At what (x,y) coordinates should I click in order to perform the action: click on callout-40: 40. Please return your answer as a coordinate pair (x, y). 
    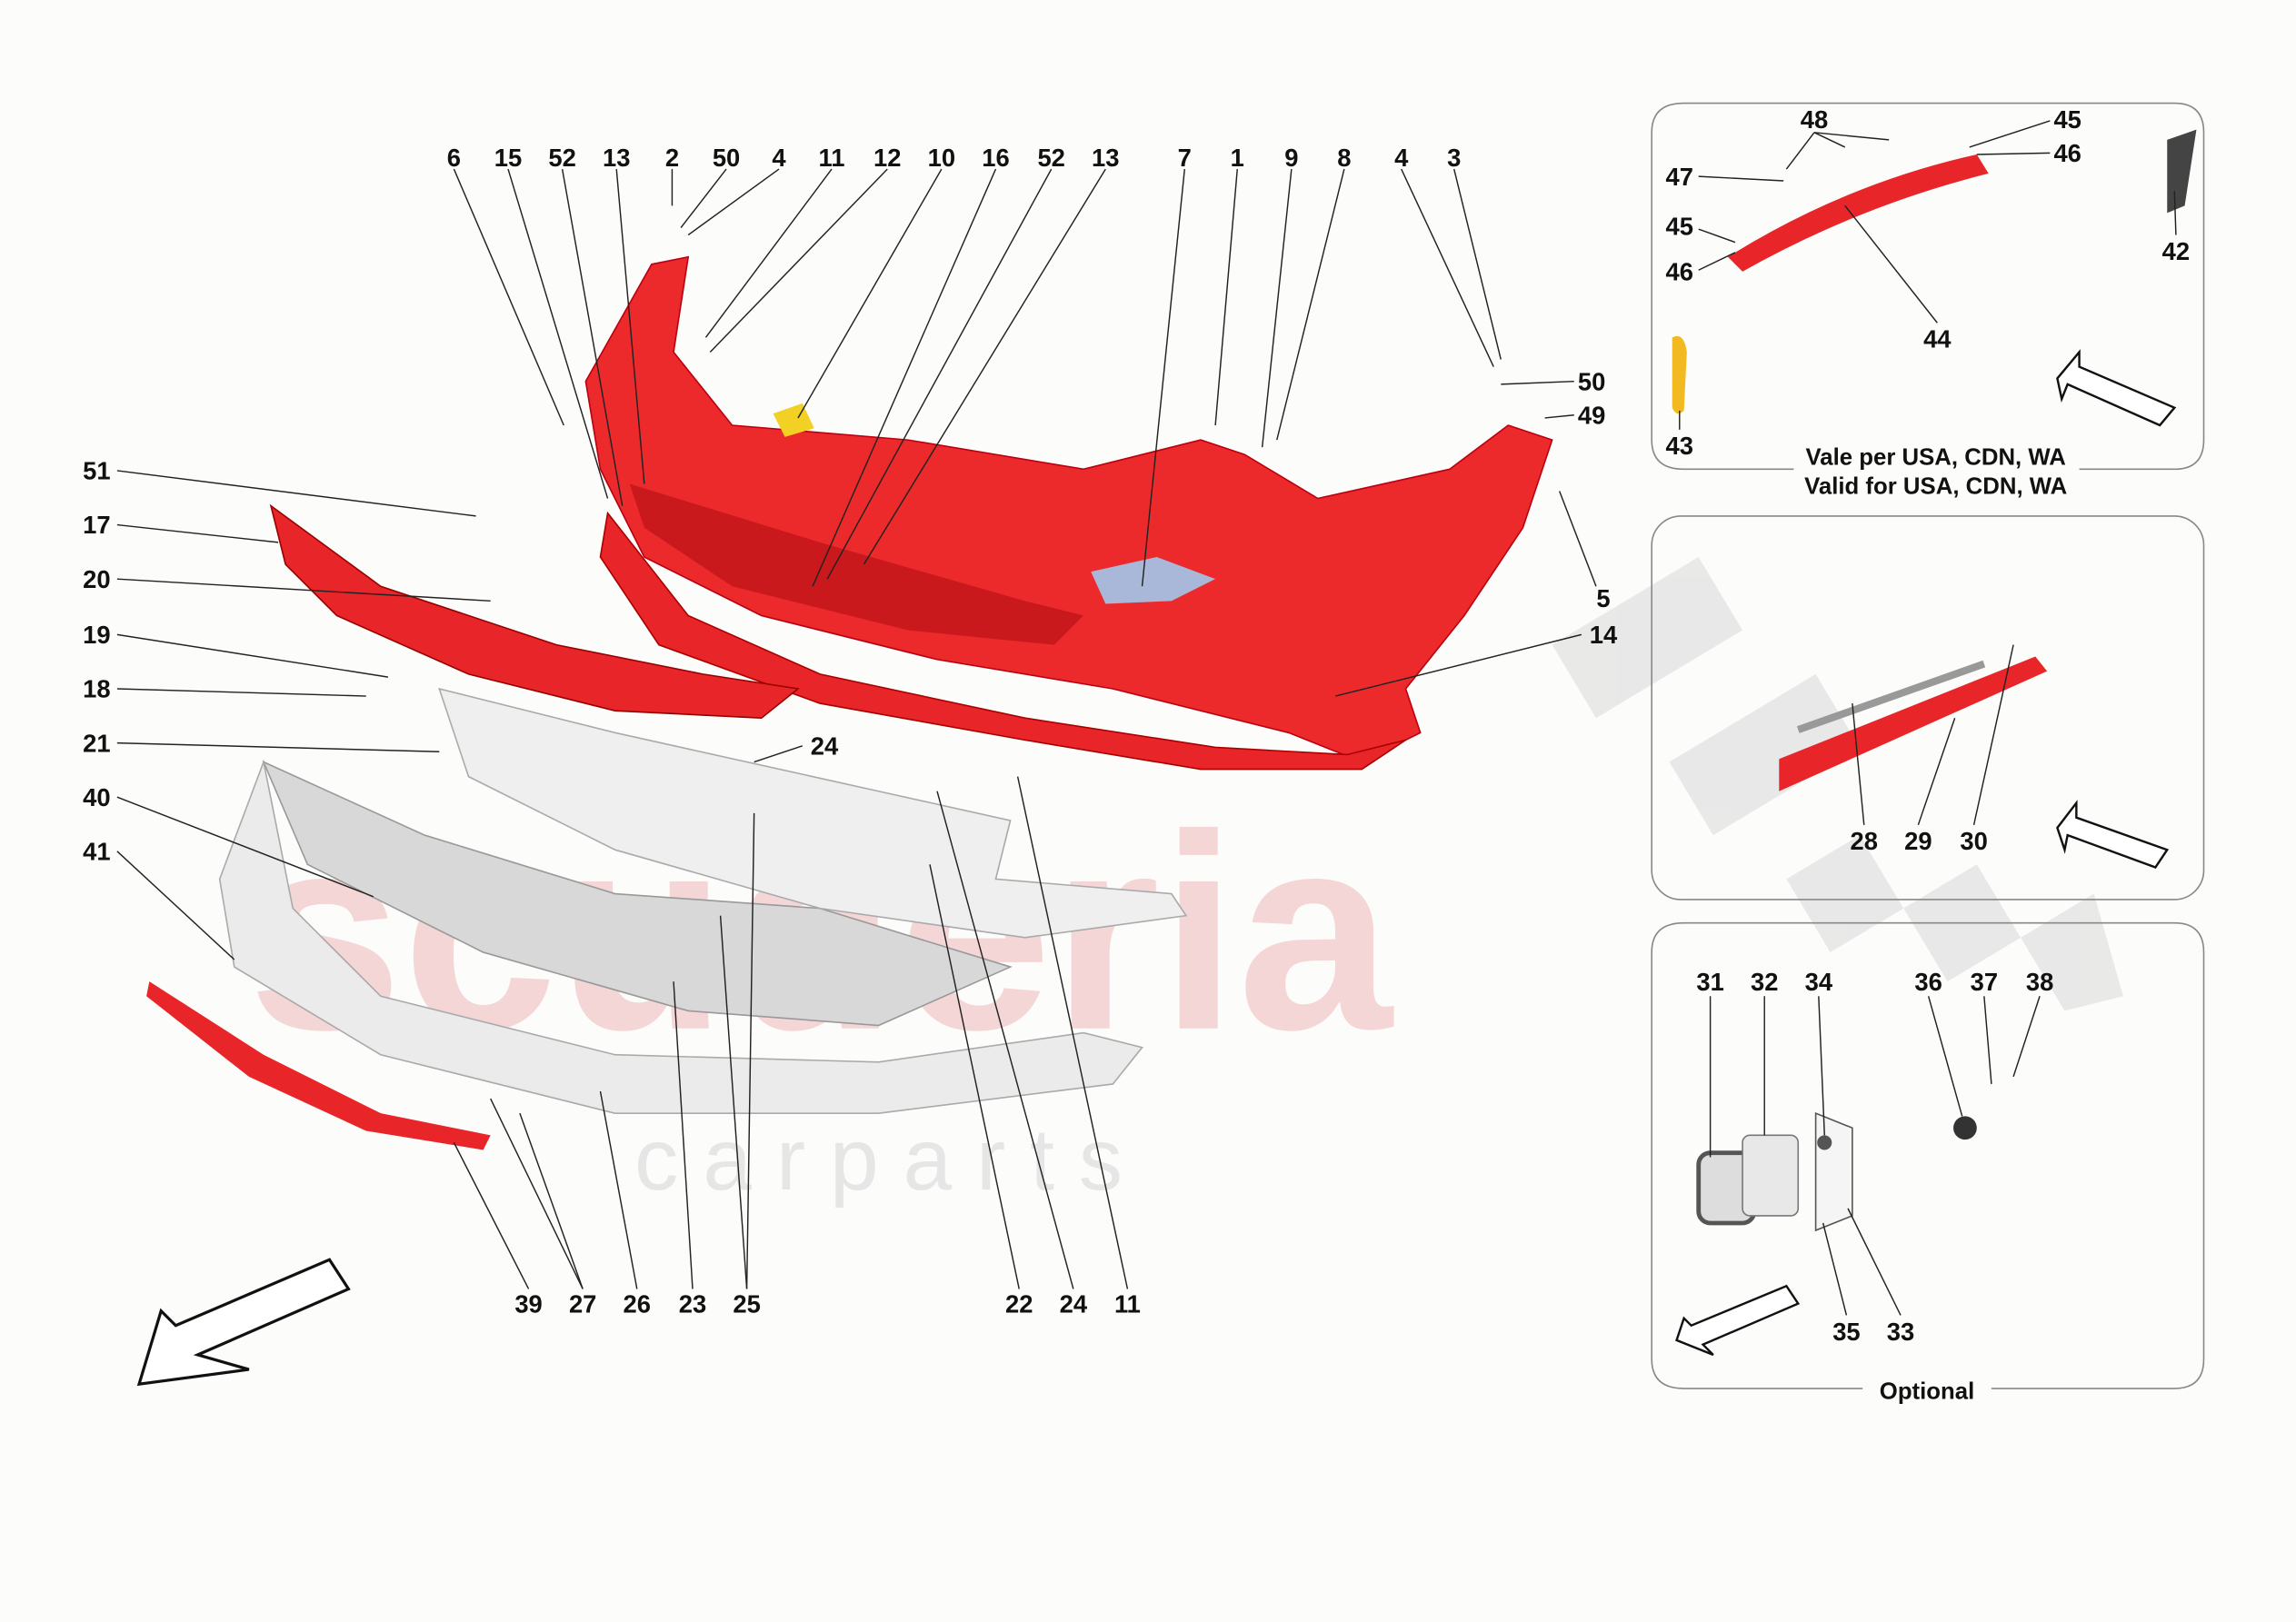
    Looking at the image, I should click on (96, 797).